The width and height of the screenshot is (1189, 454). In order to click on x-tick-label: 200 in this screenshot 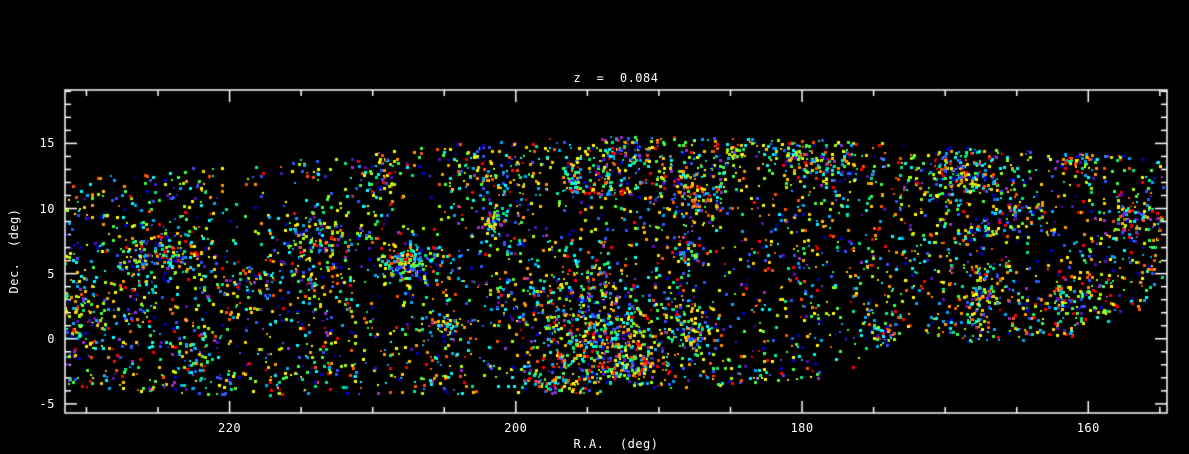, I will do `click(516, 428)`.